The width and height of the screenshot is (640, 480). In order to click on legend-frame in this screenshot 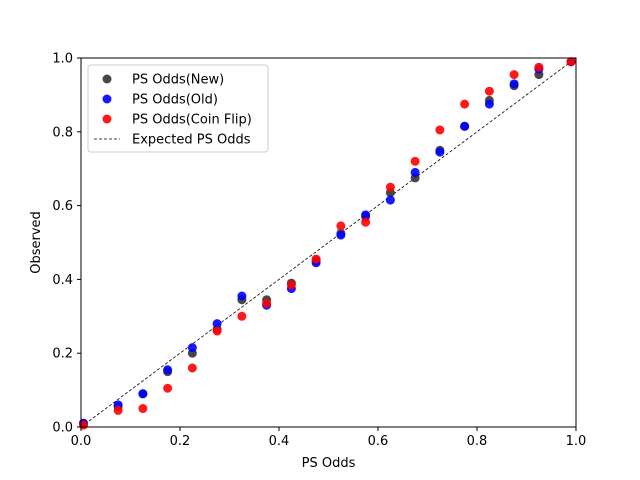, I will do `click(178, 108)`.